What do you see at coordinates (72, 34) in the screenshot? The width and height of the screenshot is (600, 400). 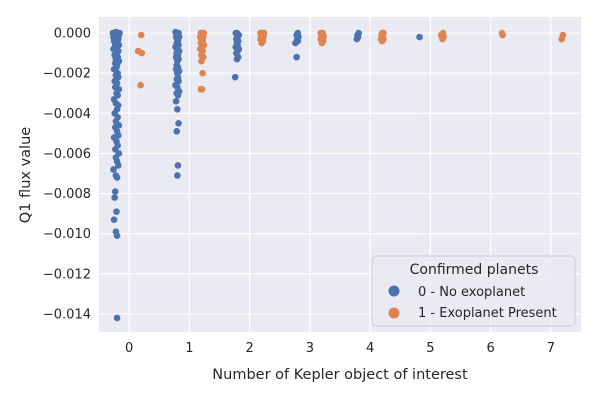 I see `y-tick-label: 0.000` at bounding box center [72, 34].